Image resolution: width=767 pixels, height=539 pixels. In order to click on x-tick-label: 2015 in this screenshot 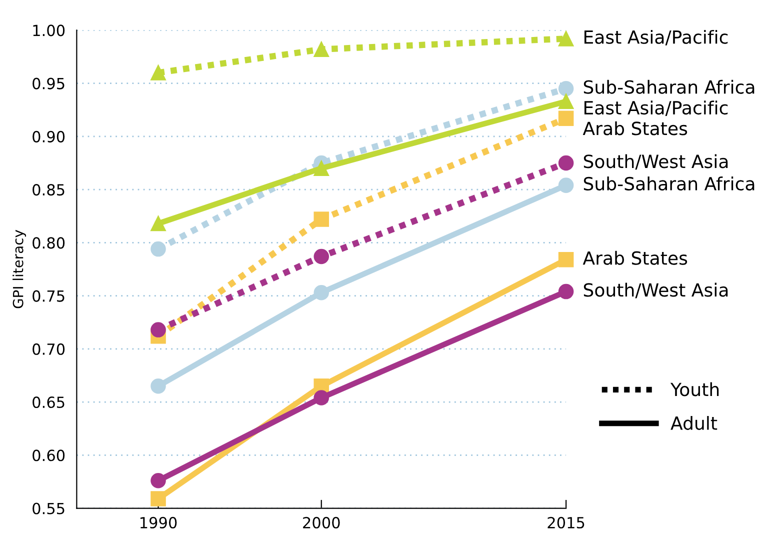, I will do `click(566, 522)`.